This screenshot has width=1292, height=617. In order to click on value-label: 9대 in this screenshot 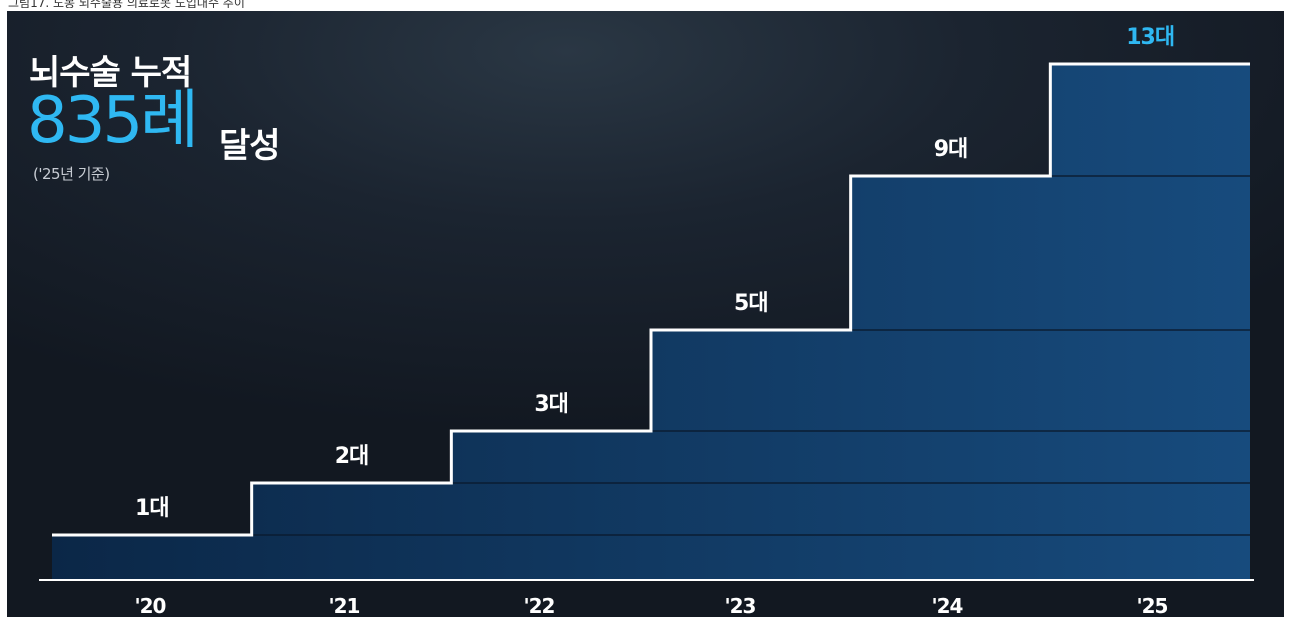, I will do `click(951, 149)`.